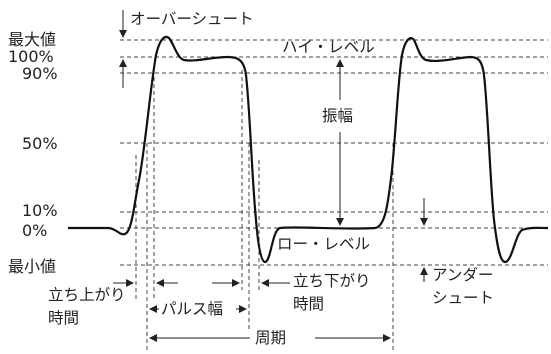  Describe the element at coordinates (32, 39) in the screenshot. I see `max-level-label: 最大値` at that location.